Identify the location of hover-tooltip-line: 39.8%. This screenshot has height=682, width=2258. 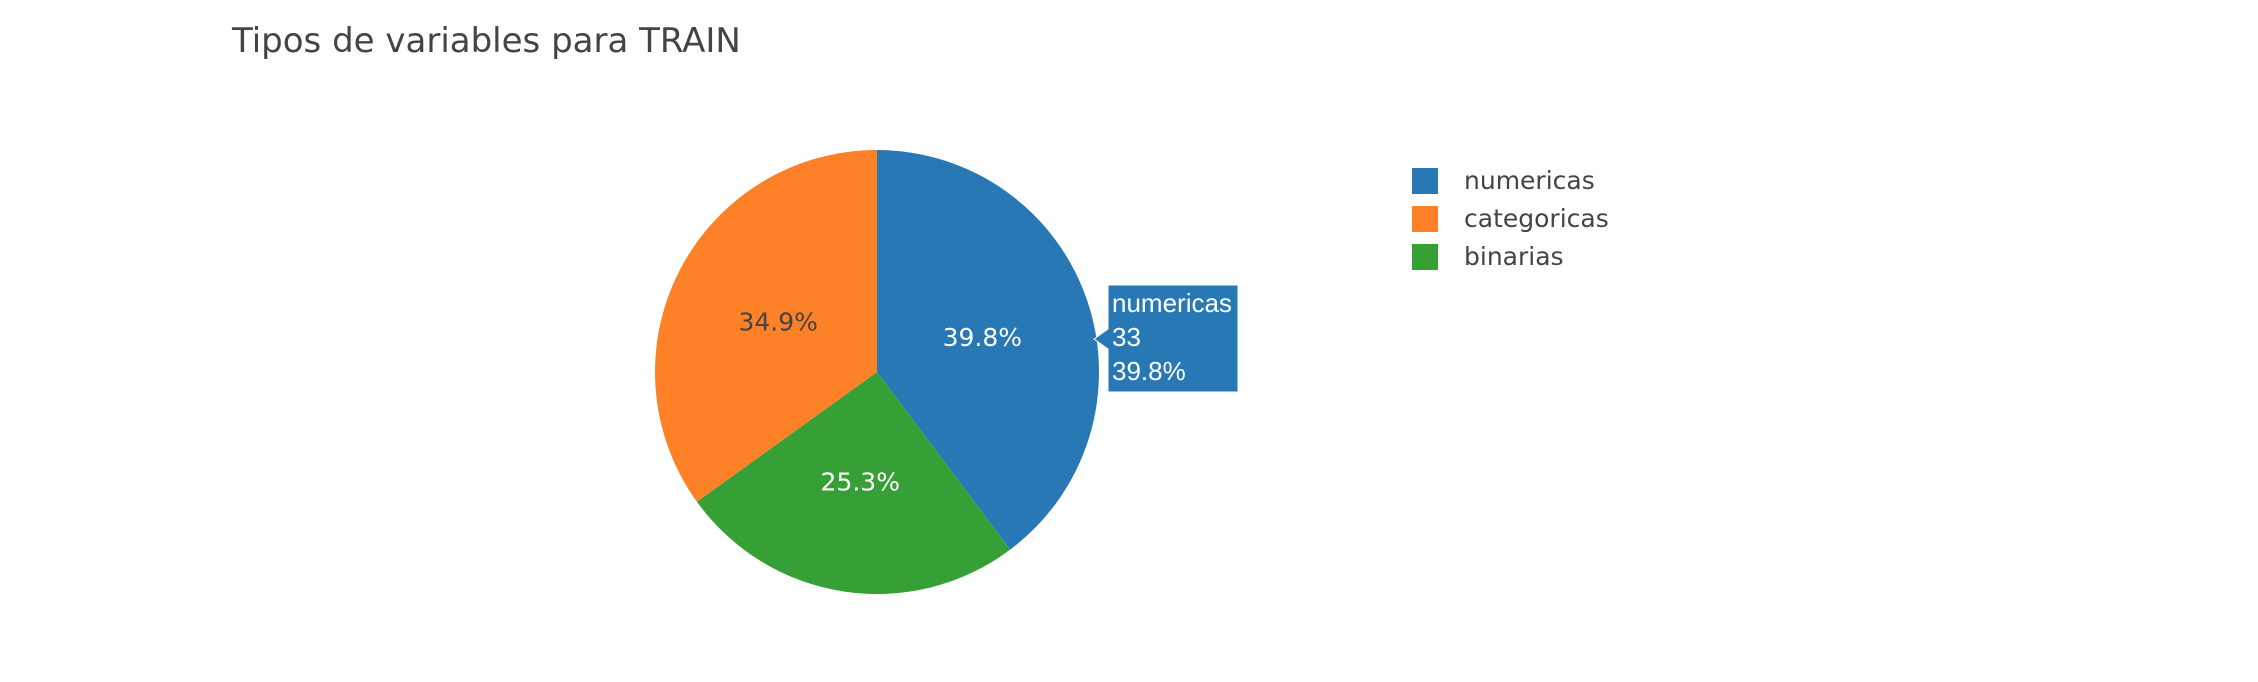
(1149, 371).